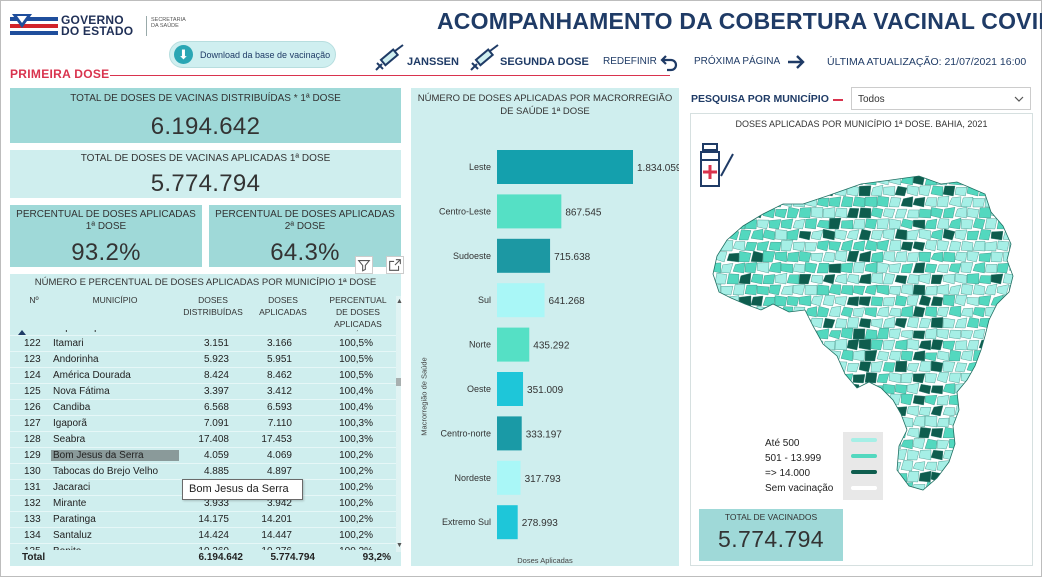  What do you see at coordinates (399, 545) in the screenshot?
I see `scroll-down-icon: ▼` at bounding box center [399, 545].